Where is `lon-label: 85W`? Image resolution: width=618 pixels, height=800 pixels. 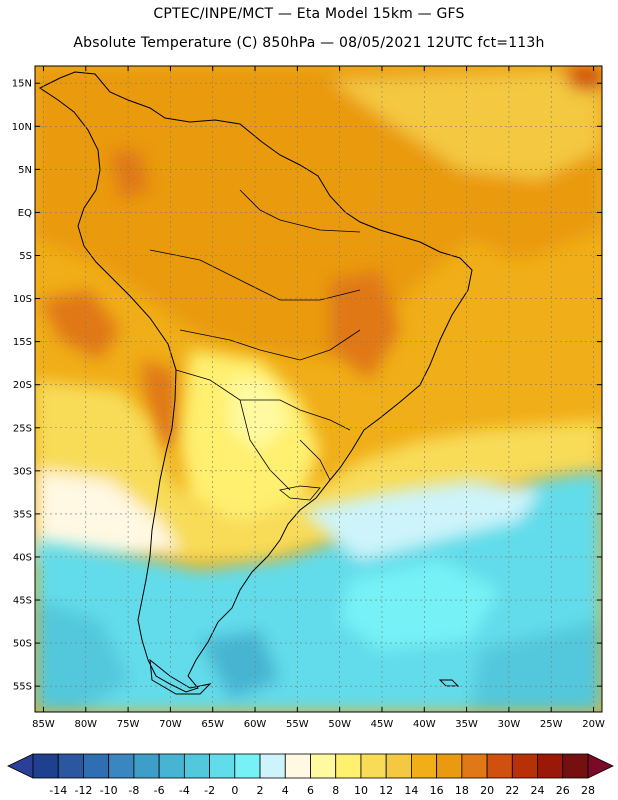
lon-label: 85W is located at coordinates (43, 724).